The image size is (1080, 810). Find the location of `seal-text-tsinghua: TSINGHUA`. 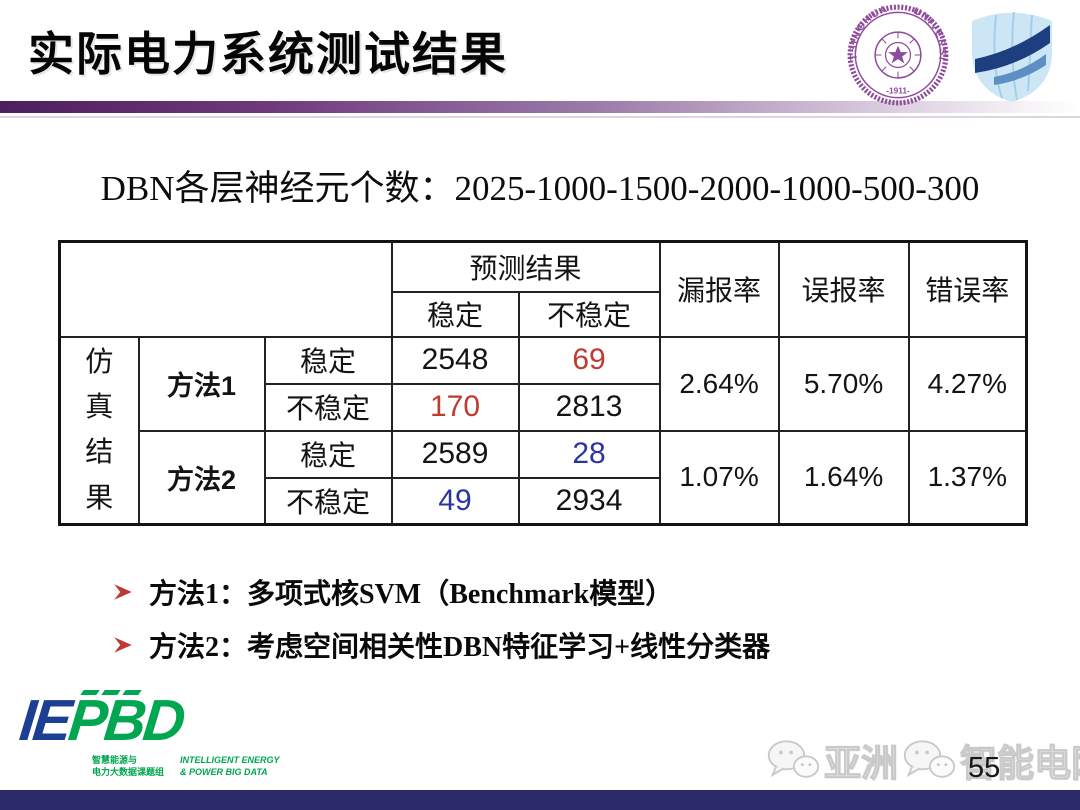

seal-text-tsinghua: TSINGHUA is located at coordinates (868, 32).